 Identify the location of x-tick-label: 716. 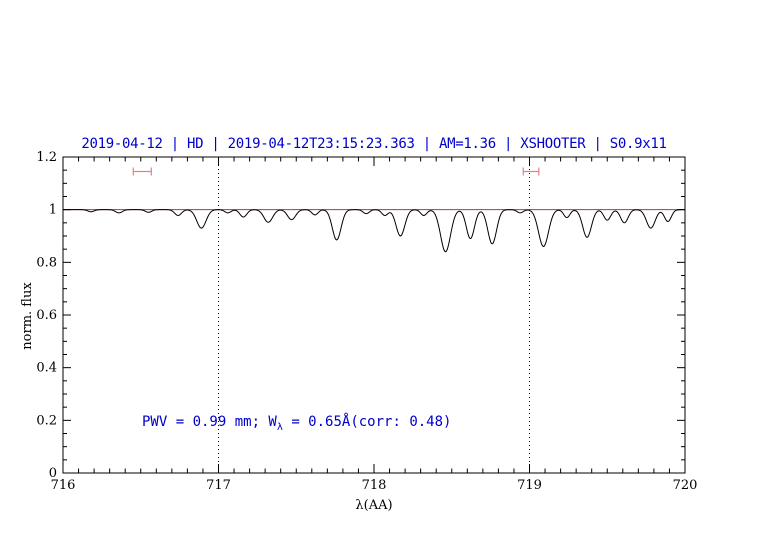
(63, 485).